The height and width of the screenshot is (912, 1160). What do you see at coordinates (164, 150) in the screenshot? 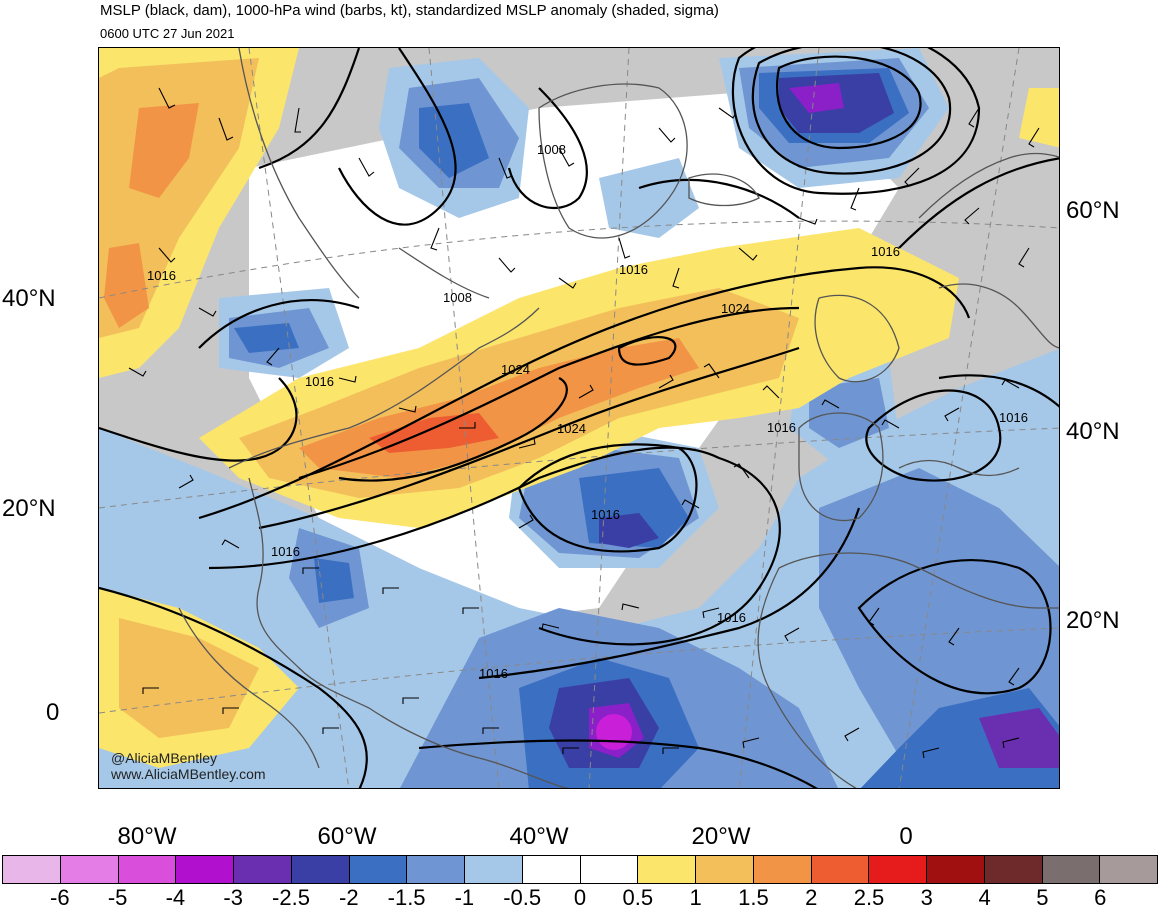
I see `anomaly-pos15-westcoast` at bounding box center [164, 150].